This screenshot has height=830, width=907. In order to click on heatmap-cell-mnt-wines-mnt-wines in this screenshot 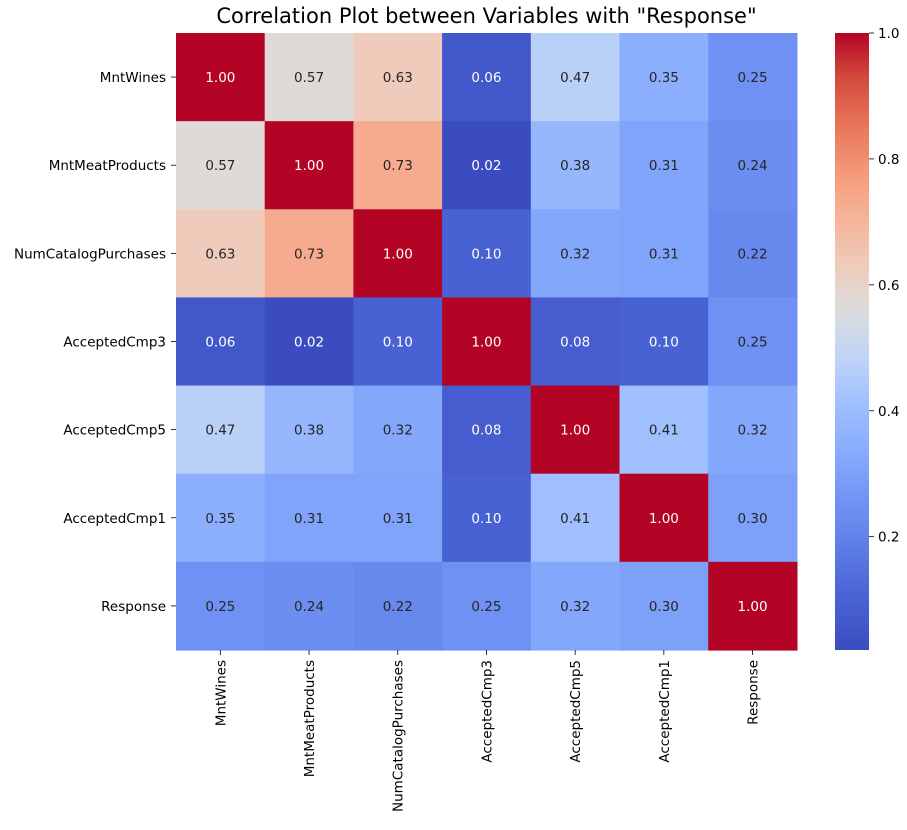, I will do `click(221, 77)`.